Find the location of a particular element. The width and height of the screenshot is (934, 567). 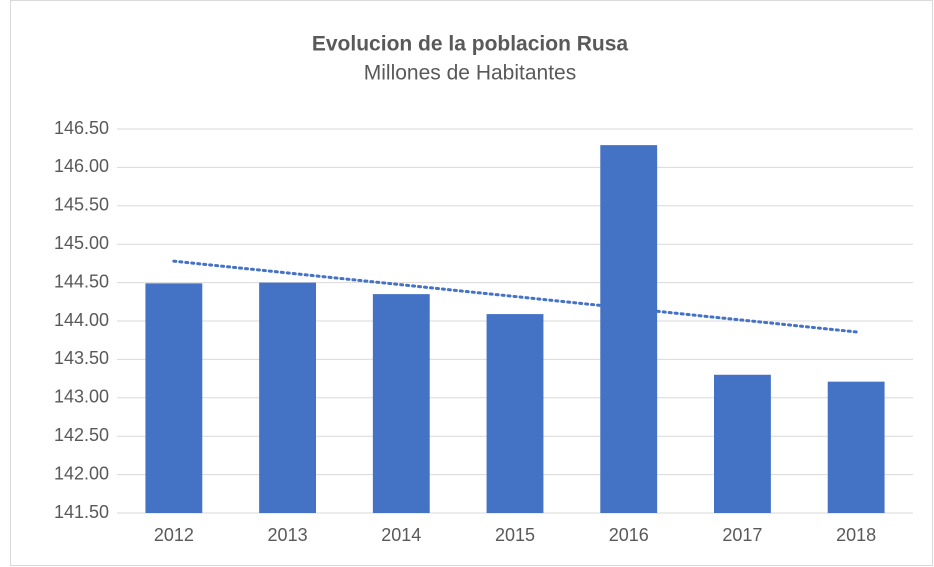

y-tick-label: 145.50 is located at coordinates (81, 205).